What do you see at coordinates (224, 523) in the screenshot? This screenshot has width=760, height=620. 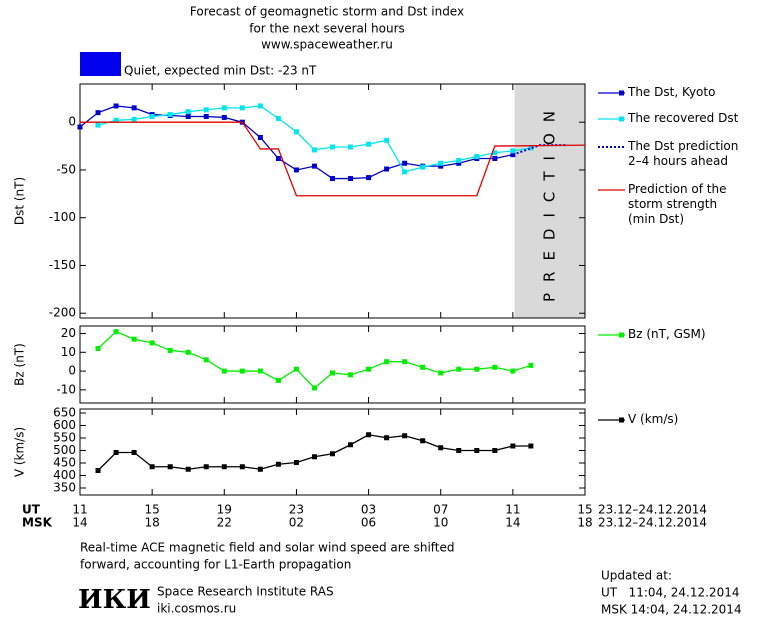 I see `x-tick-label: 22` at bounding box center [224, 523].